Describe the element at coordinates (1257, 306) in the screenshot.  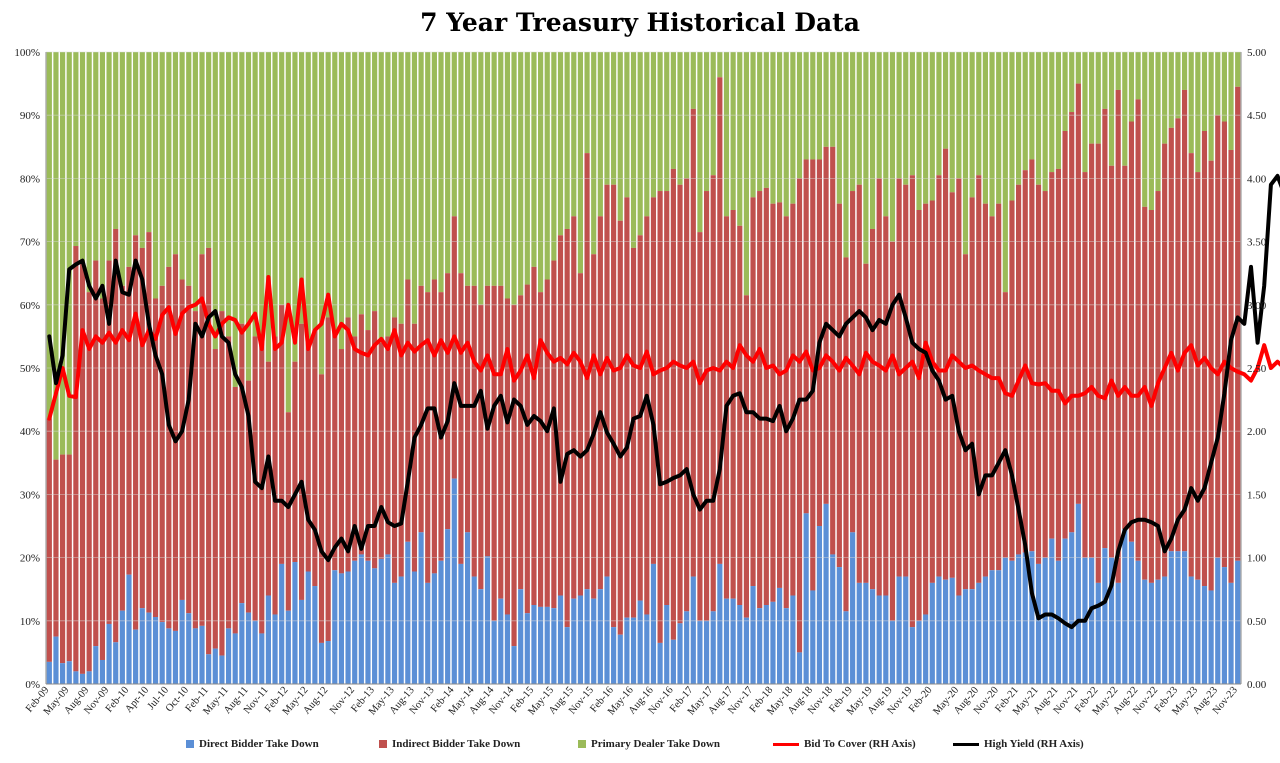
I see `right-axis-tick-label: 3.00` at that location.